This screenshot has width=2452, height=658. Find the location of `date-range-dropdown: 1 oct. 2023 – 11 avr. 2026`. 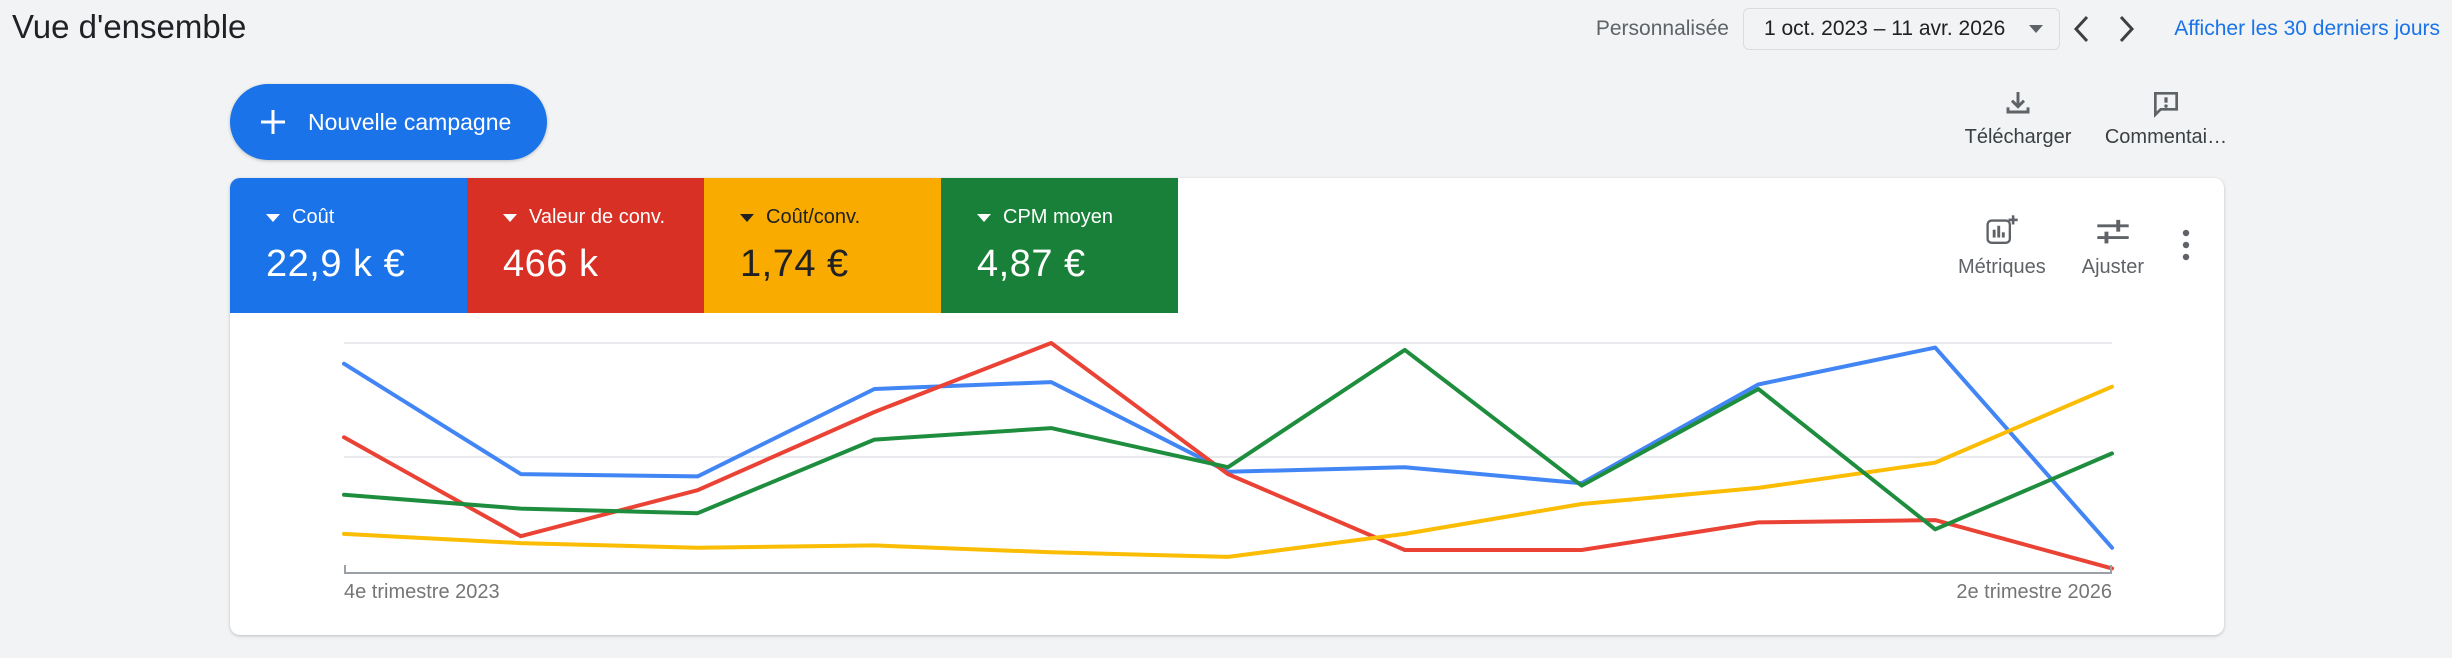

date-range-dropdown: 1 oct. 2023 – 11 avr. 2026 is located at coordinates (1901, 29).